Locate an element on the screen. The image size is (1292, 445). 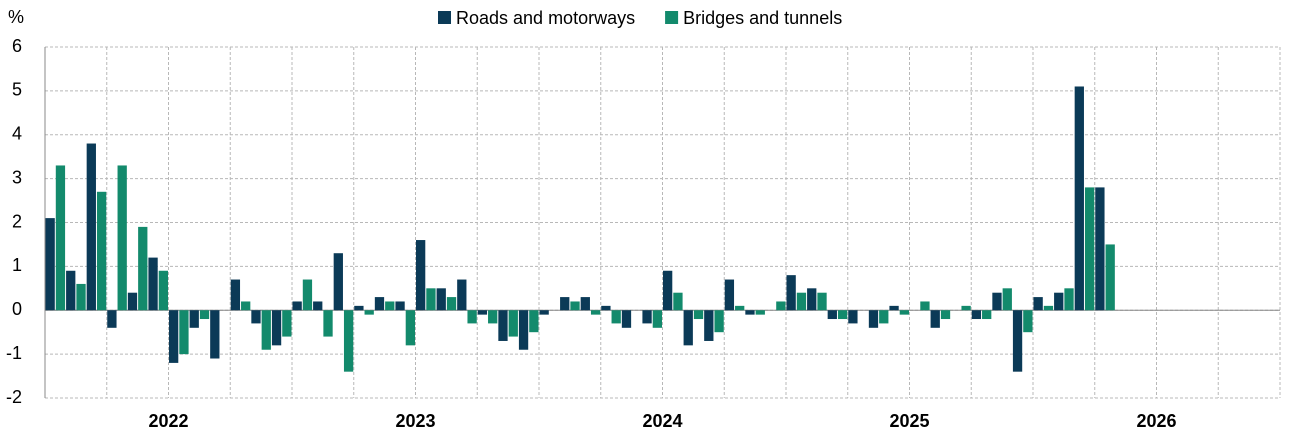
legend-label: Bridges and tunnels is located at coordinates (762, 18).